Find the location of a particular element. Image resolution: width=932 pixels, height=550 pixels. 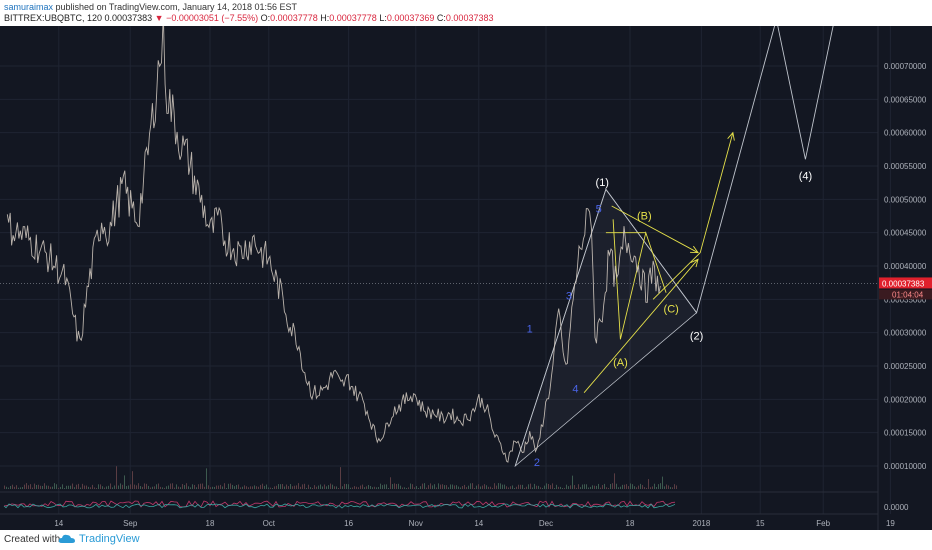

tradingview-brand: TradingView is located at coordinates (109, 539).